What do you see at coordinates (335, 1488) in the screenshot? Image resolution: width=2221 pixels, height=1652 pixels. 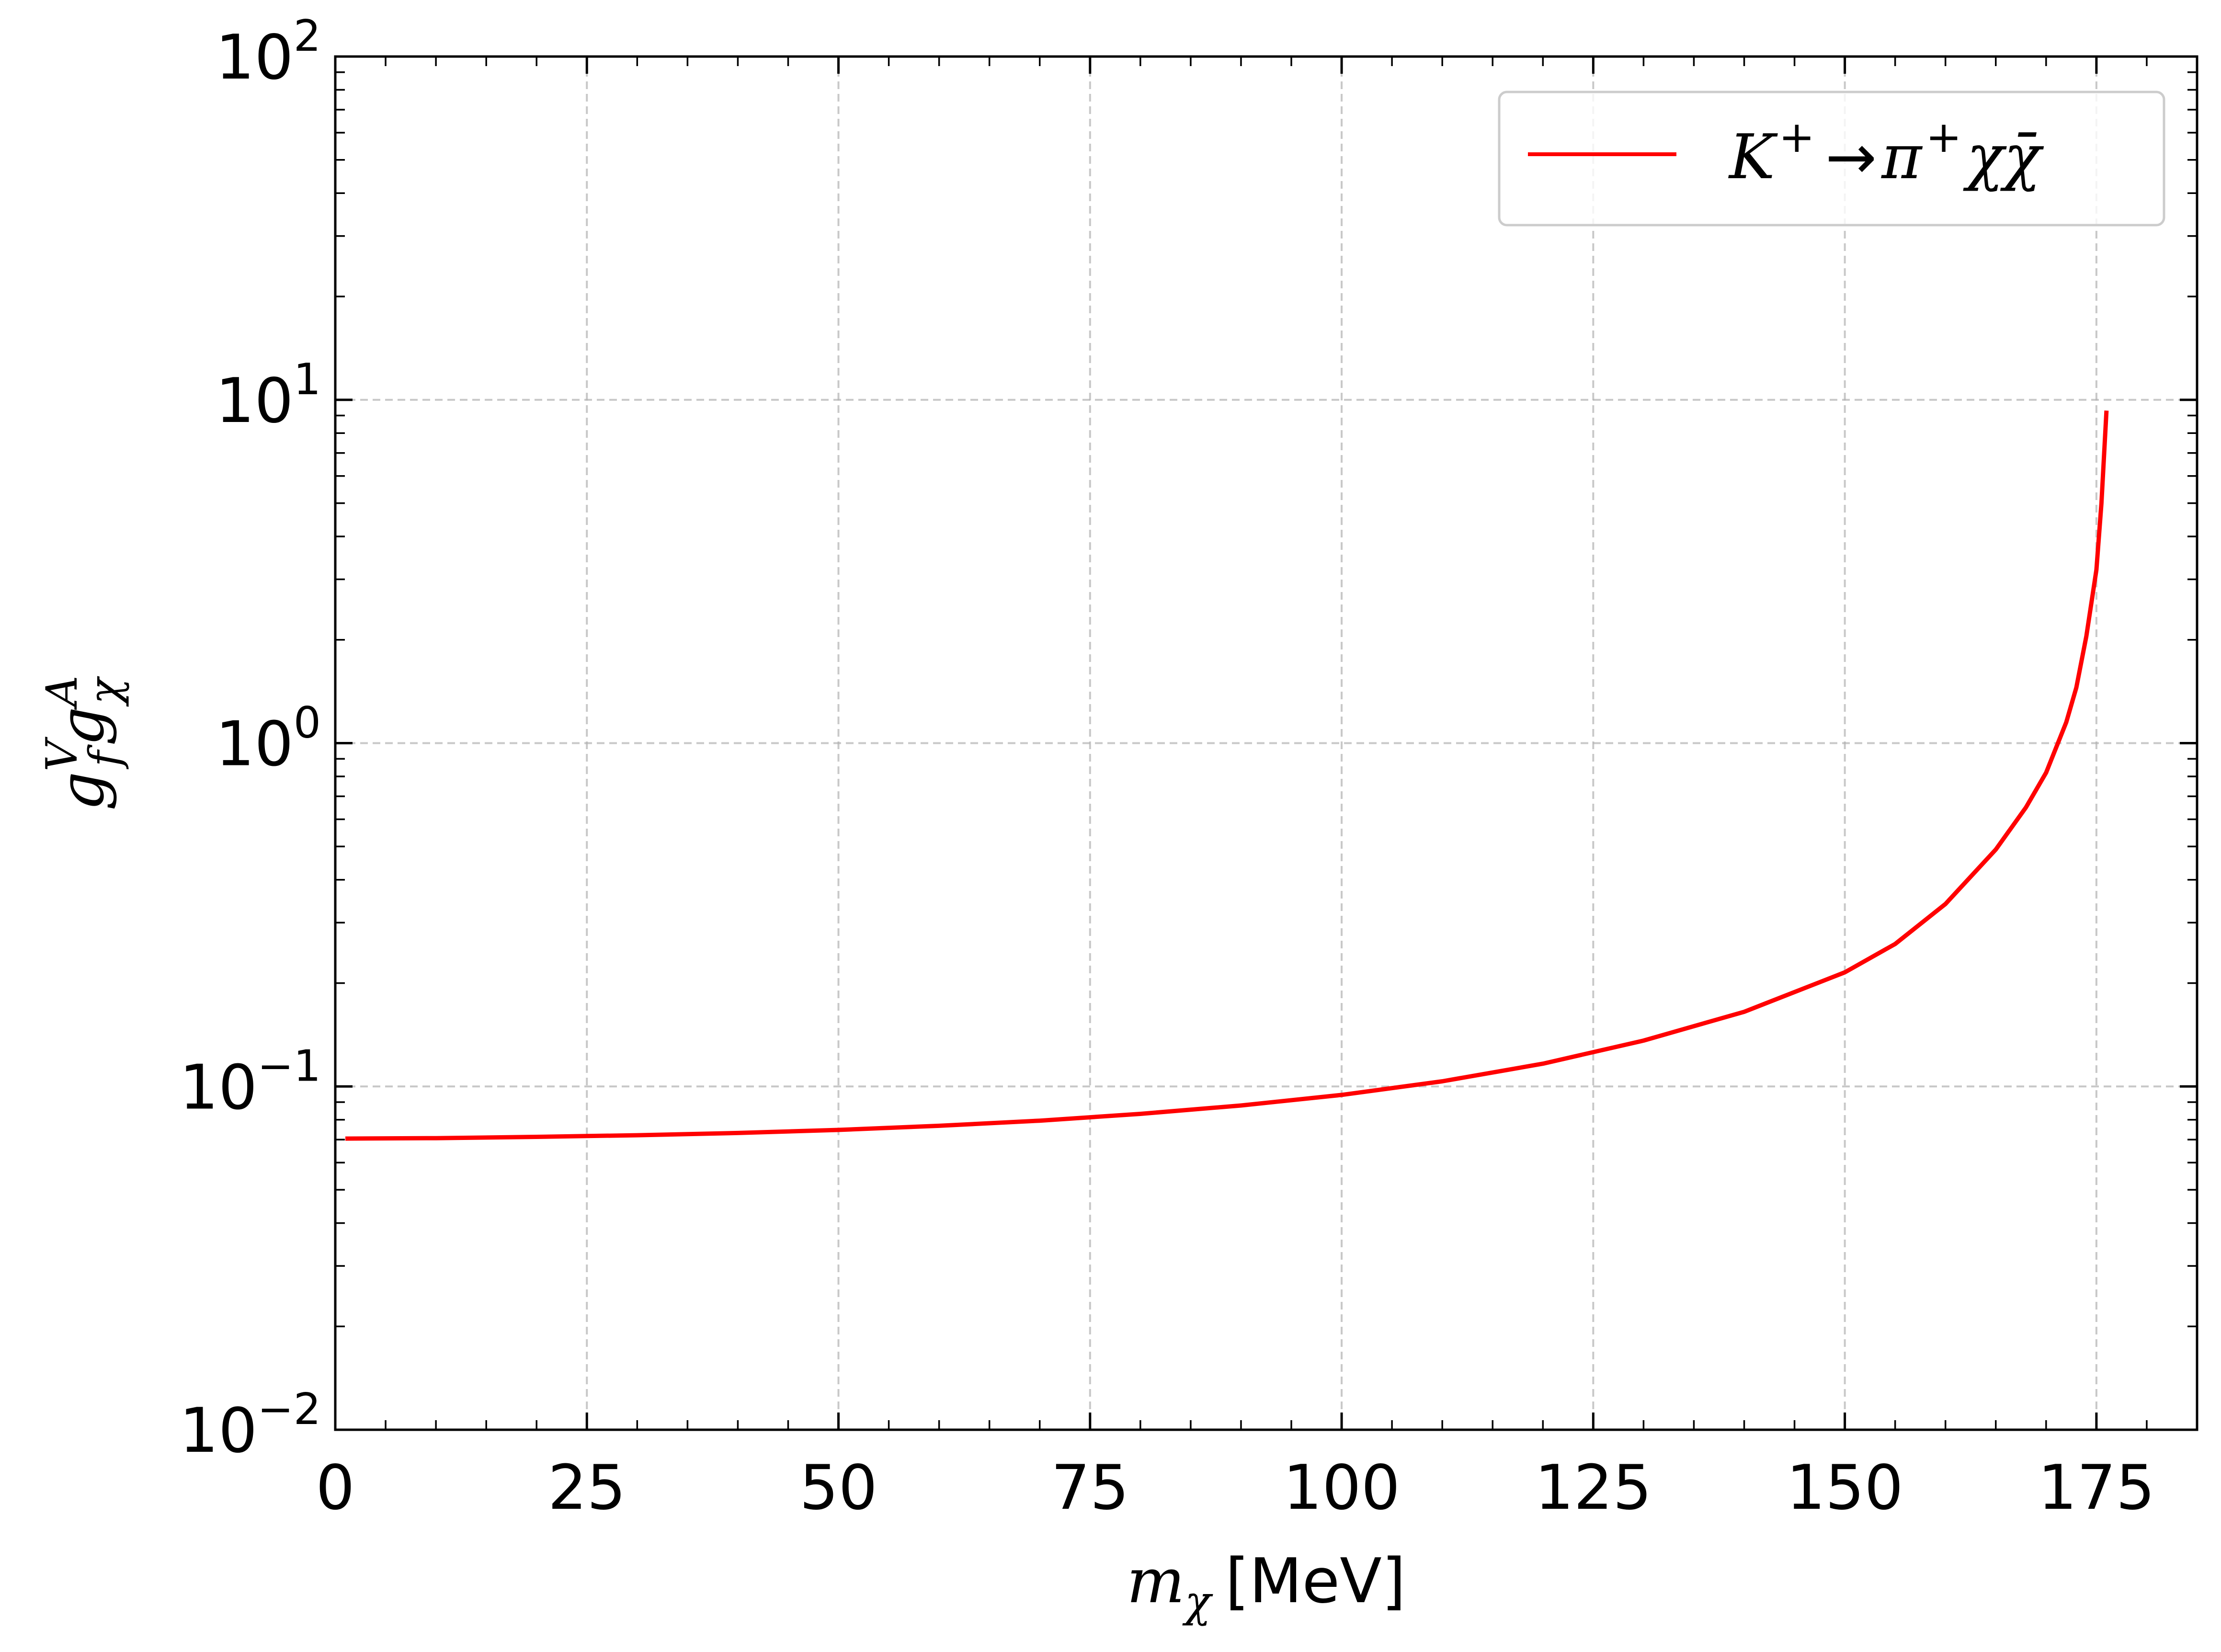 I see `x-tick-label: 0` at bounding box center [335, 1488].